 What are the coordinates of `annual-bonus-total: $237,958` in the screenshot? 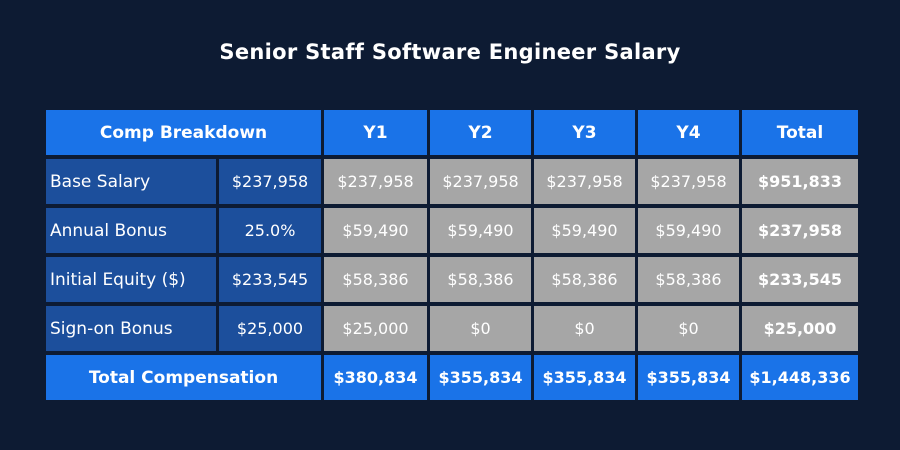 It's located at (800, 230).